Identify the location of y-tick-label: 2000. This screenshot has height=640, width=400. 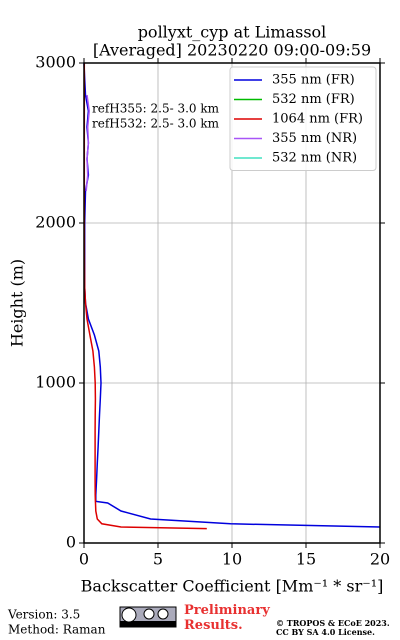
(55, 222).